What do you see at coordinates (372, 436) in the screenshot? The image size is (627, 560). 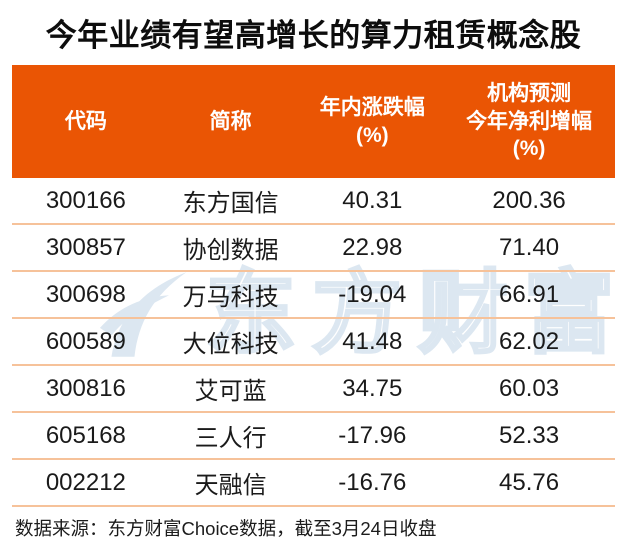 I see `cell-ytd-change: -17.96` at bounding box center [372, 436].